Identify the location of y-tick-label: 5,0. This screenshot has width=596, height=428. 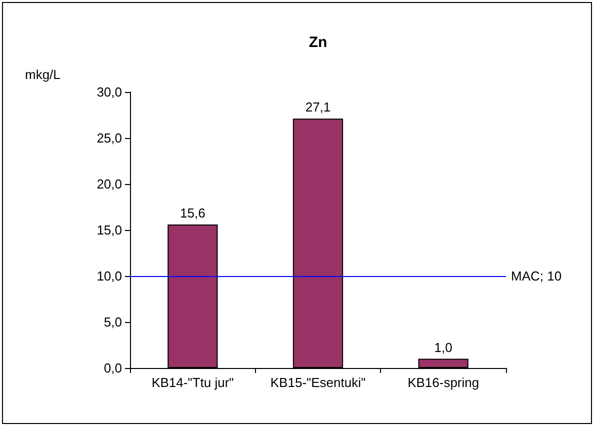
(113, 322).